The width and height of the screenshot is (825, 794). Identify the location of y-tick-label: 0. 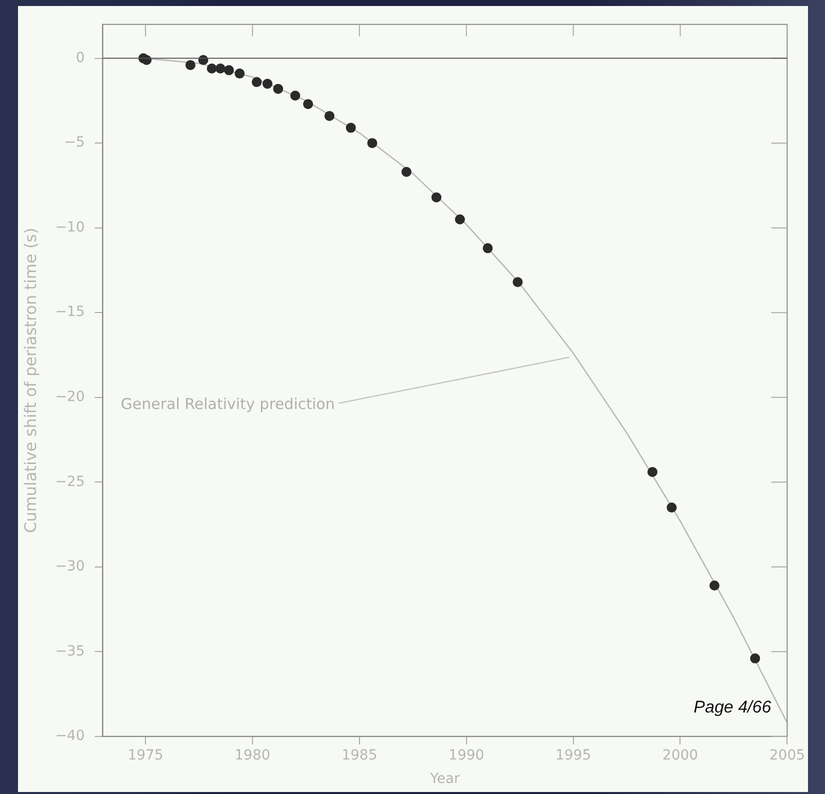
(80, 58).